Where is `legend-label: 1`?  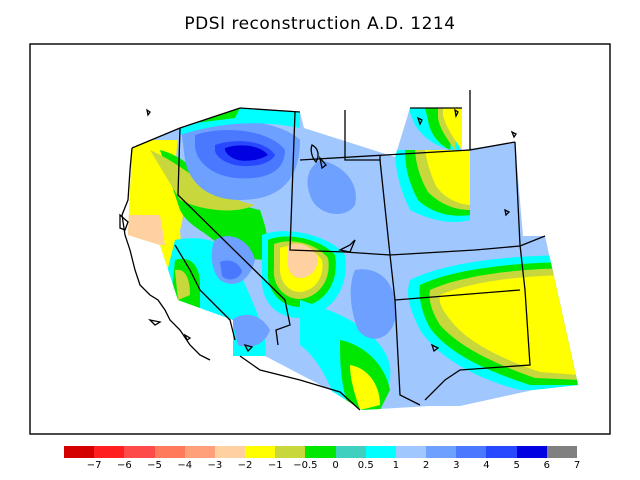
legend-label: 1 is located at coordinates (396, 465).